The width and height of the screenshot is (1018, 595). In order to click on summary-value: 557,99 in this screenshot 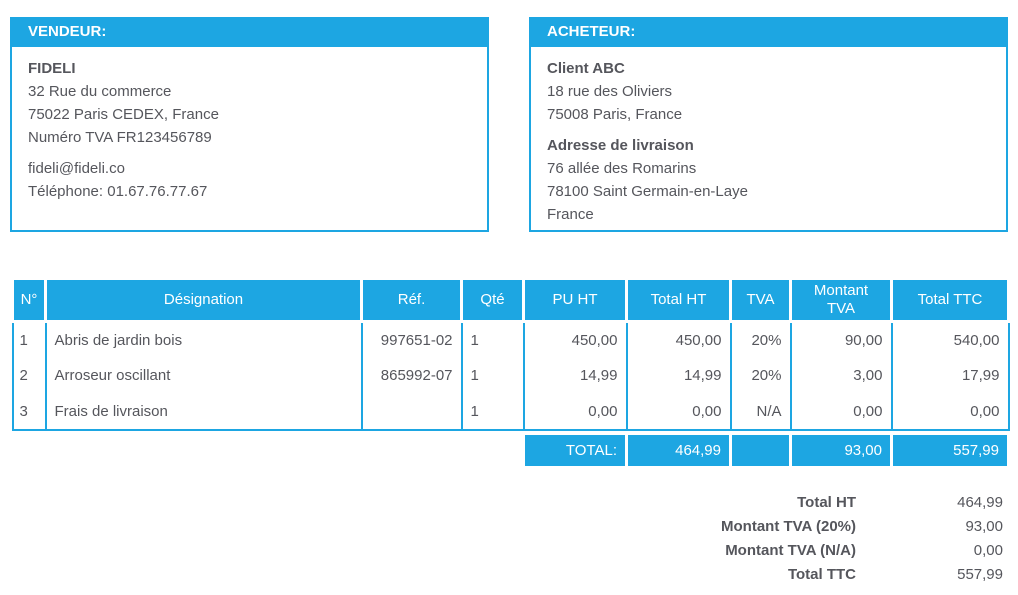, I will do `click(980, 574)`.